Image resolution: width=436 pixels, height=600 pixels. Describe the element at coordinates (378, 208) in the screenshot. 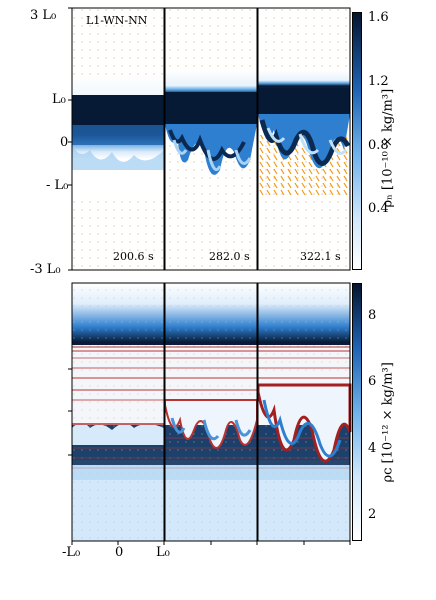

I see `top-cbar-tick-4: 0.4` at that location.